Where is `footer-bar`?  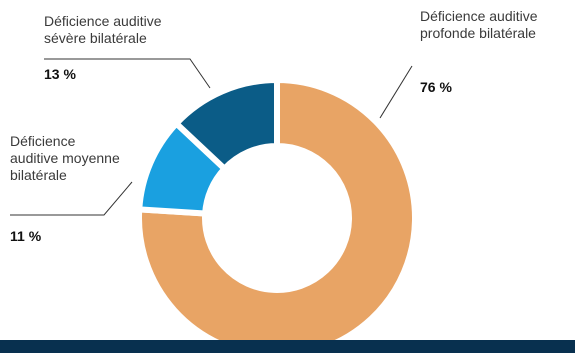 footer-bar is located at coordinates (287, 346).